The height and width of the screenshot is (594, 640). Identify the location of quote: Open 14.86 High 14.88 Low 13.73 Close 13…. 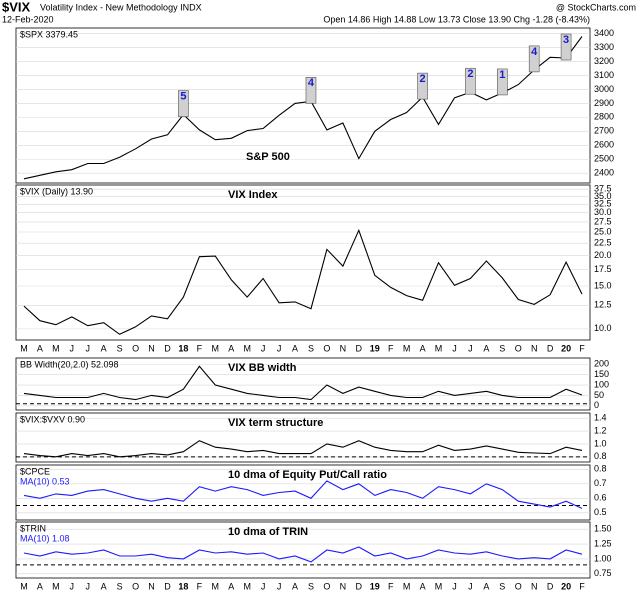
(456, 19).